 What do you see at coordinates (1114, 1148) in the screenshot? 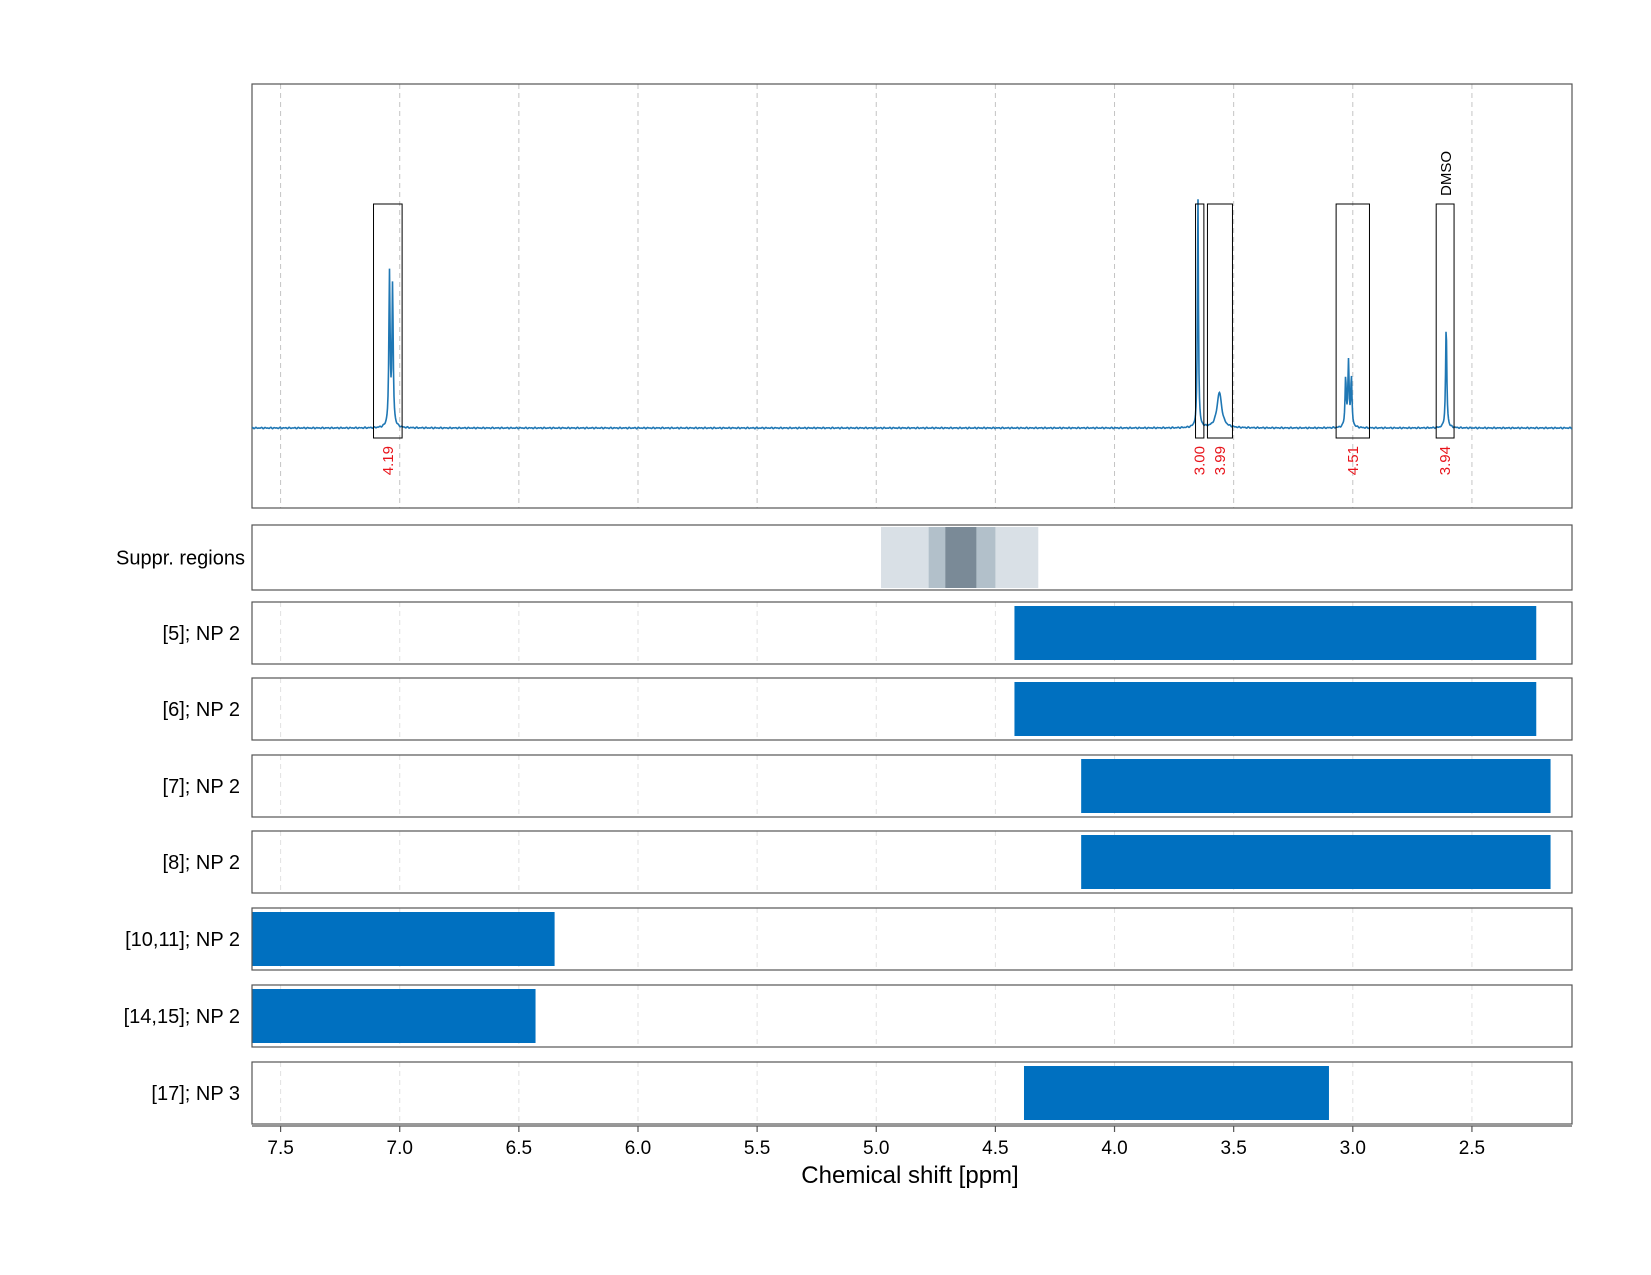
I see `x-tick-label: 4.0` at bounding box center [1114, 1148].